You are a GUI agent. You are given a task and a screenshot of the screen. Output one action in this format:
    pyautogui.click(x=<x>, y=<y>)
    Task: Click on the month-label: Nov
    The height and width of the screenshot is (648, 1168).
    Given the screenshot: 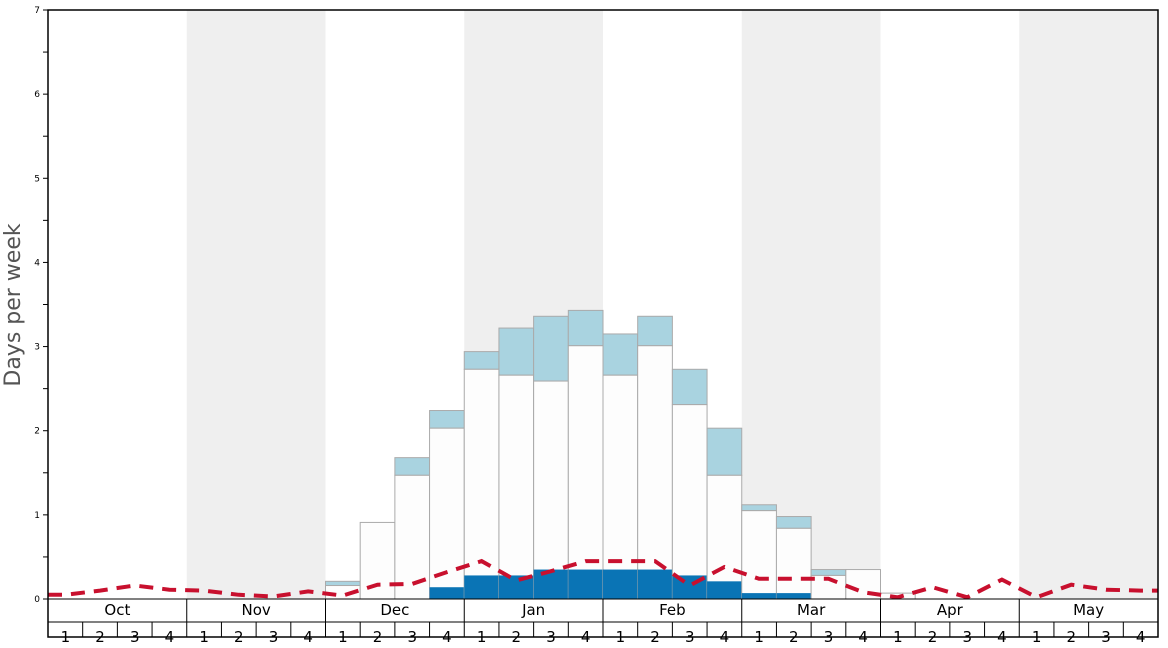 What is the action you would take?
    pyautogui.click(x=255, y=610)
    